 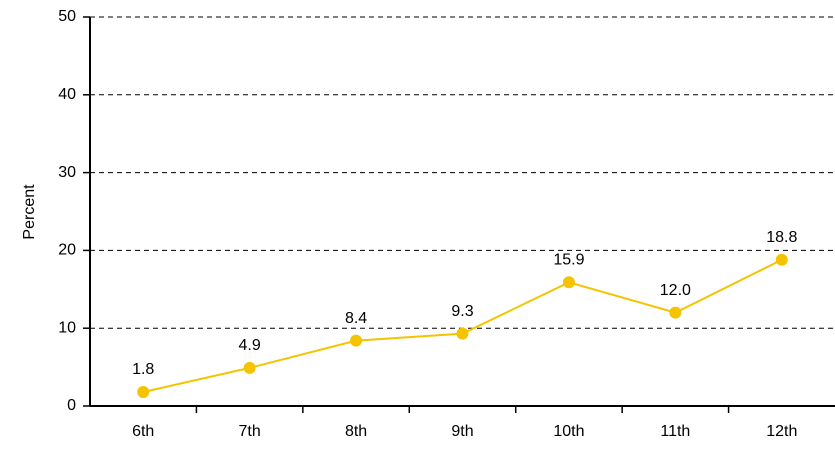 What do you see at coordinates (462, 431) in the screenshot?
I see `x-tick-label: 9th` at bounding box center [462, 431].